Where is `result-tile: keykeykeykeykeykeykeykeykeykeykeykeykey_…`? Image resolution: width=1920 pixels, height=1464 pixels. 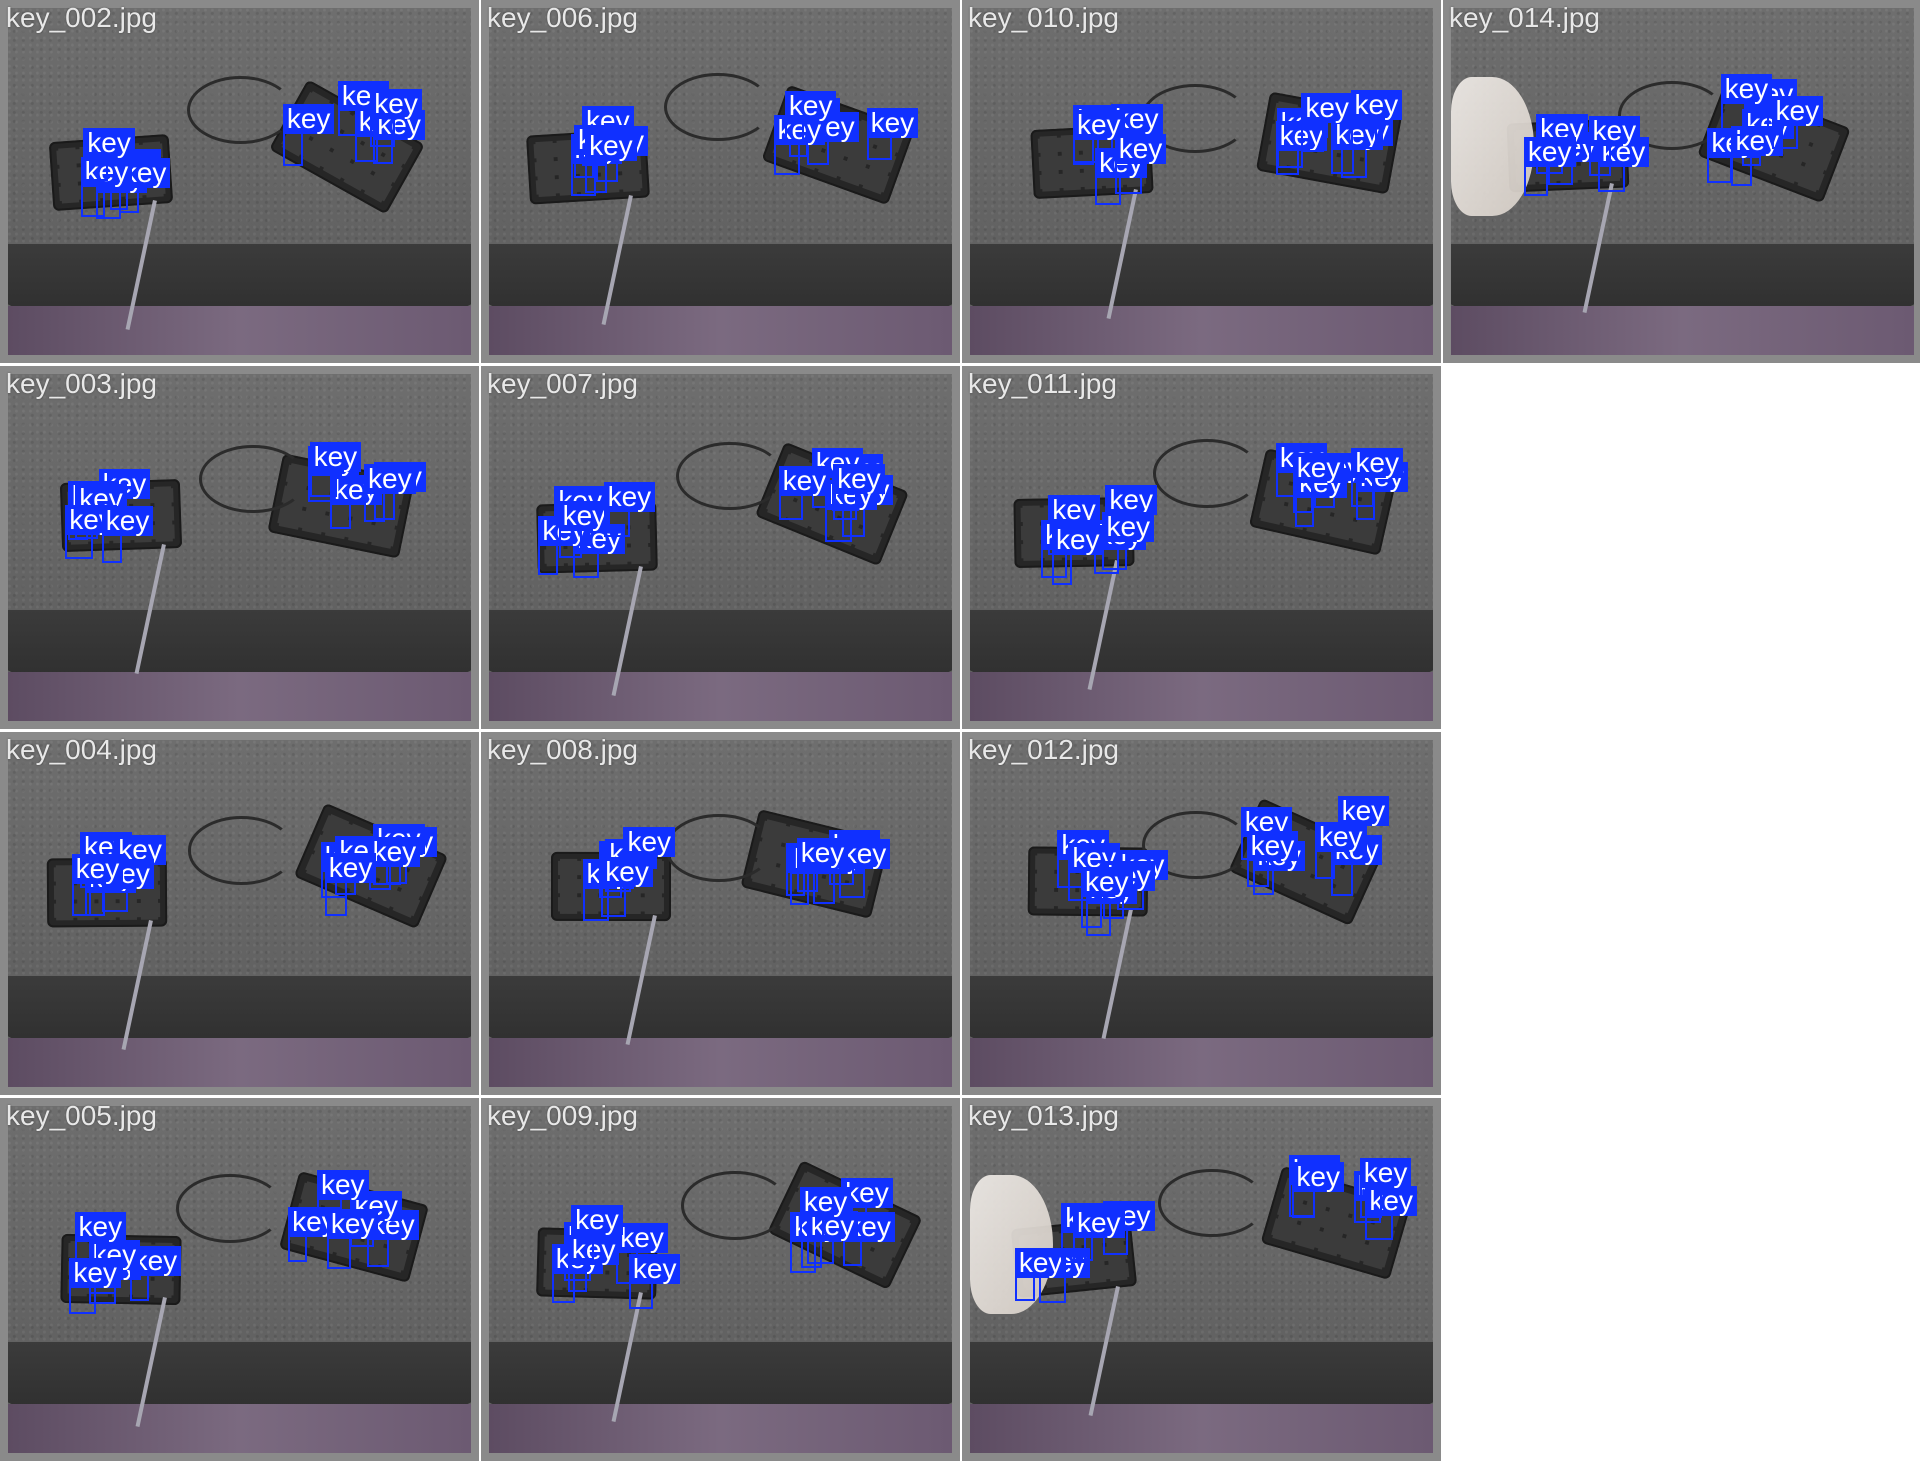
result-tile: keykeykeykeykeykeykeykeykeykeykeykeykey_… is located at coordinates (1201, 547).